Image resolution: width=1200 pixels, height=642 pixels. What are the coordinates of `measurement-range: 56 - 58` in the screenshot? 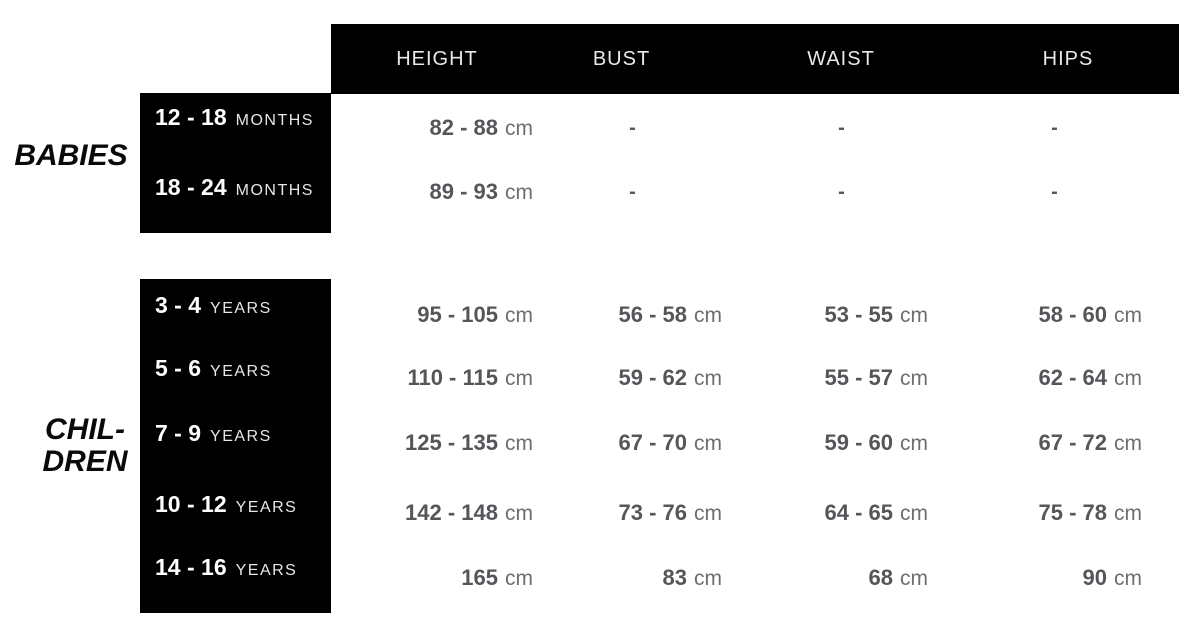 It's located at (653, 314).